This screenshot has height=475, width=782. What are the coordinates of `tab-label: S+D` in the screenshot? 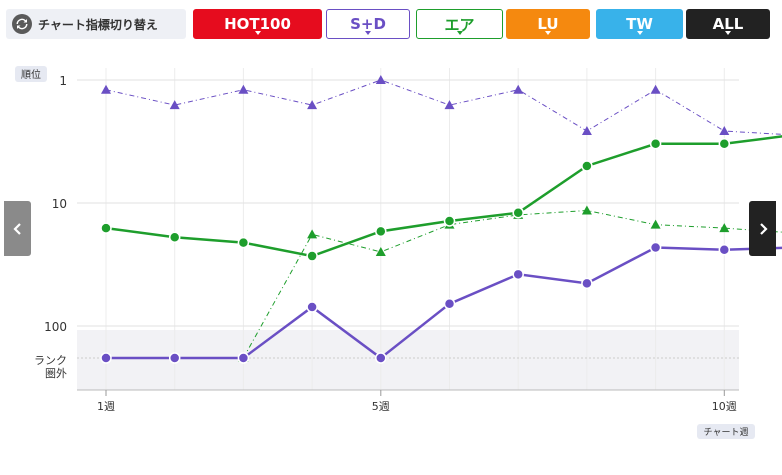 It's located at (368, 24).